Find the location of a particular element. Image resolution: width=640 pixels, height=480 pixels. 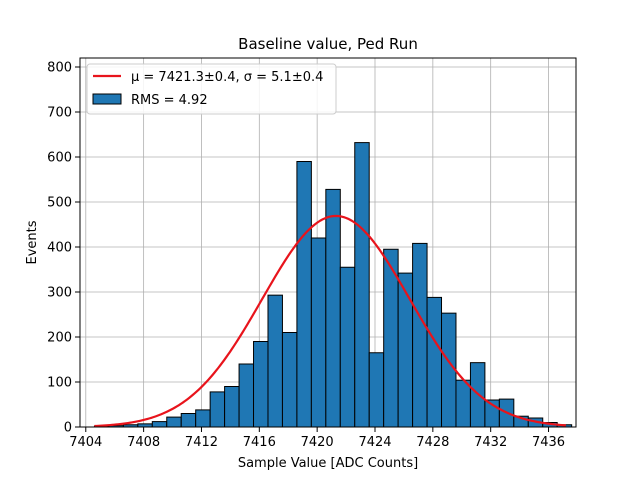

y-tick-label-7: 700 is located at coordinates (59, 113).